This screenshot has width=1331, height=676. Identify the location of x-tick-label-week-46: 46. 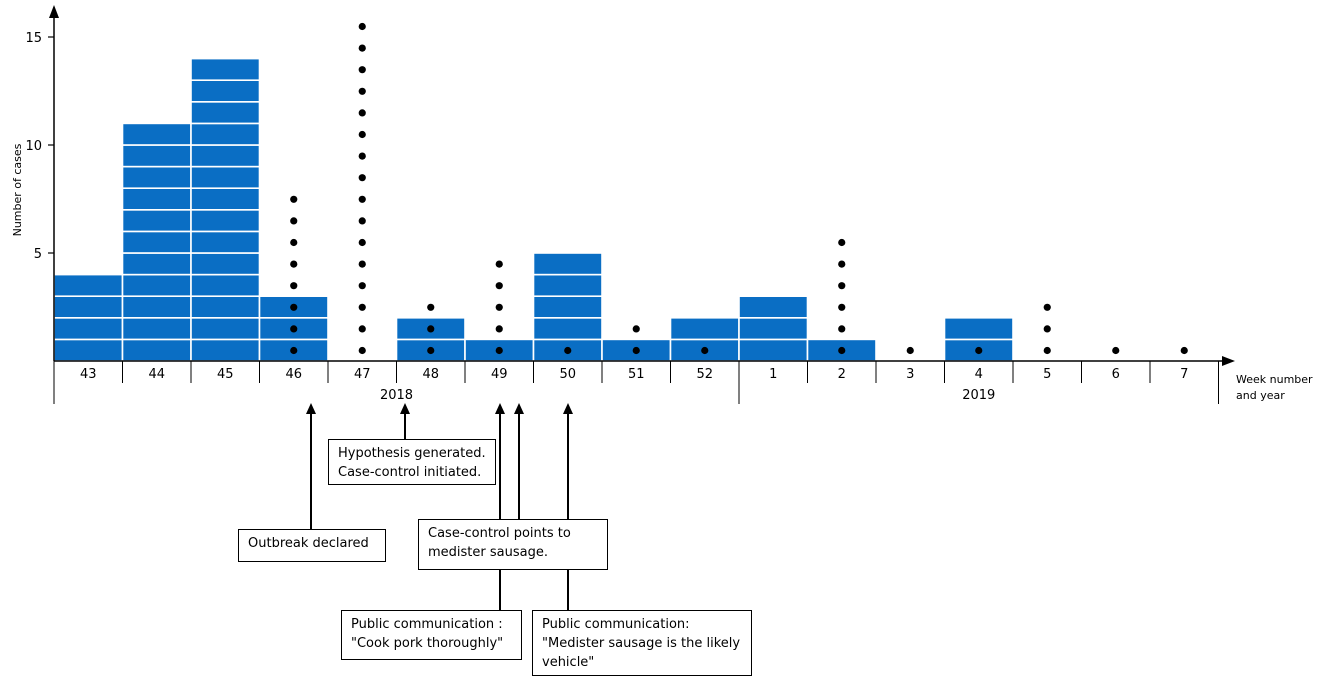
(293, 374).